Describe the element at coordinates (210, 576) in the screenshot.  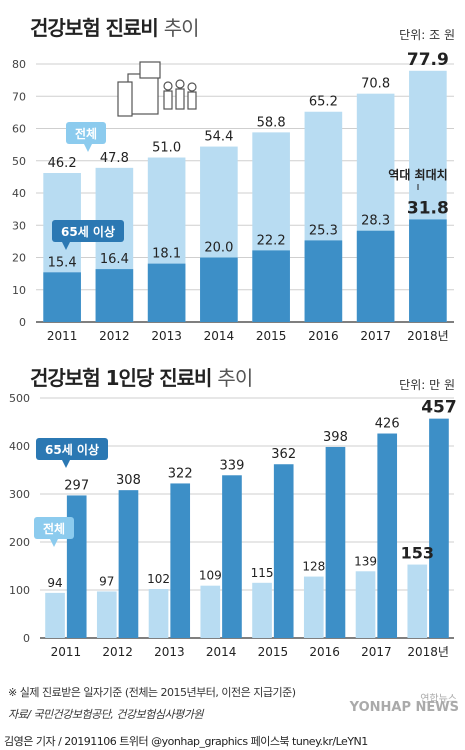
I see `chart2-value-label-total: 109` at that location.